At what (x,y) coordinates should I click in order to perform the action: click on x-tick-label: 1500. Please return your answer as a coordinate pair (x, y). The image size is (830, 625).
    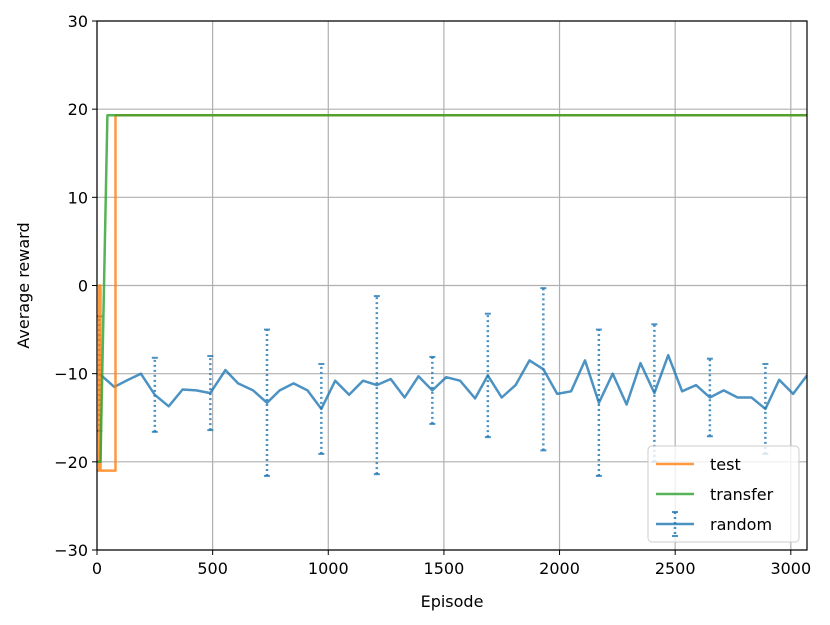
    Looking at the image, I should click on (444, 568).